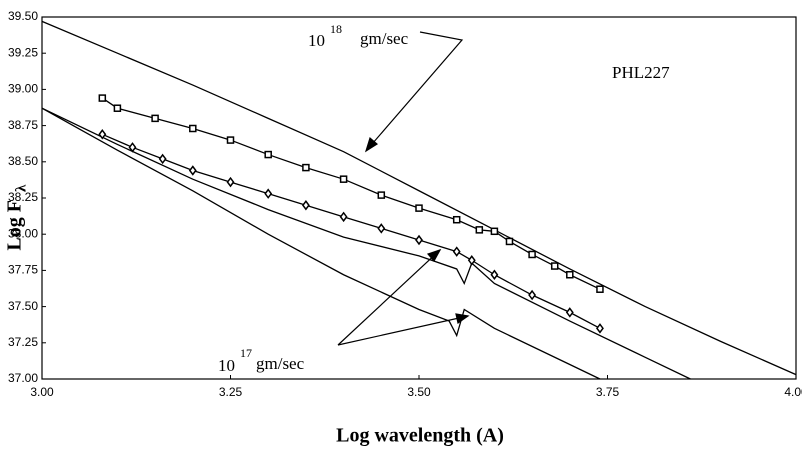 The width and height of the screenshot is (802, 454). Describe the element at coordinates (23, 16) in the screenshot. I see `y-tick-label: 39.50` at that location.